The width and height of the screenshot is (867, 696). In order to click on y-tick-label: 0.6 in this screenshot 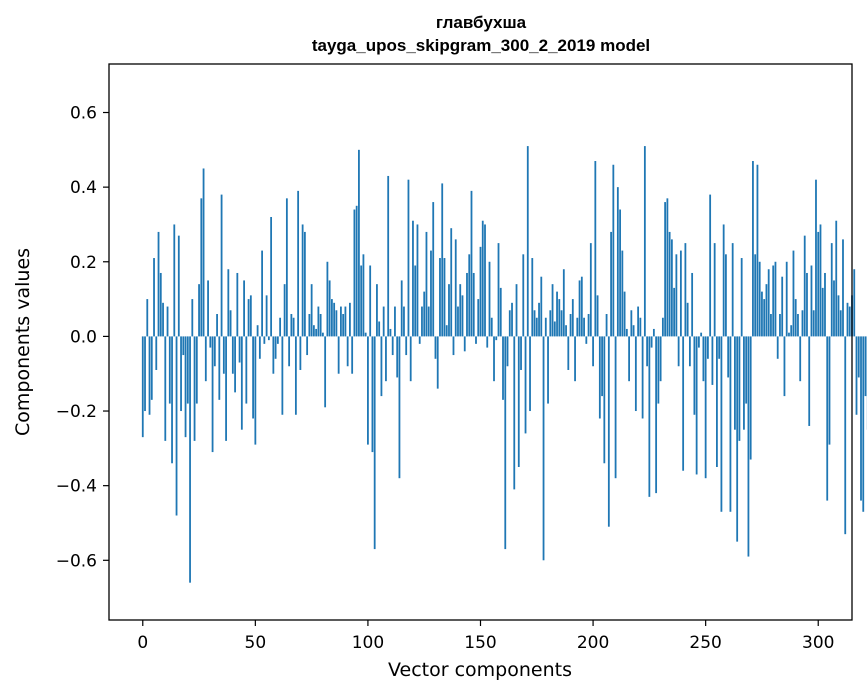, I will do `click(83, 114)`.